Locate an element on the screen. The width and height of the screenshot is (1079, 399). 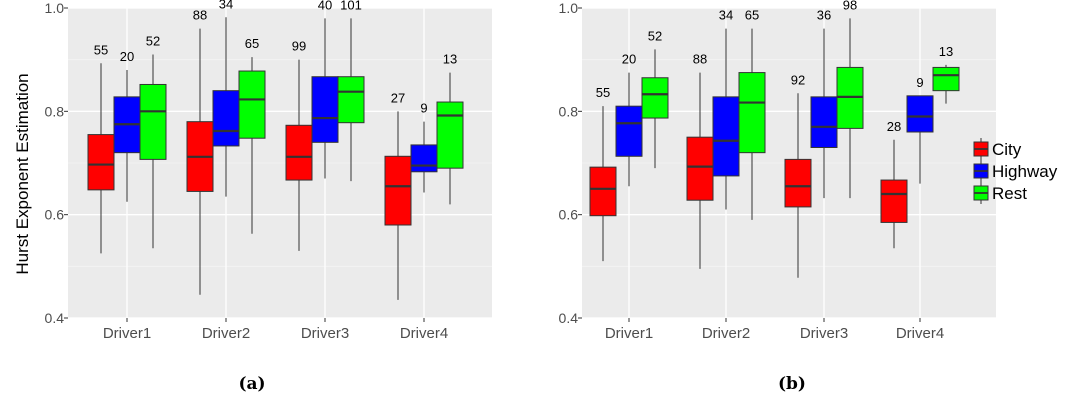
legend-label: Highway is located at coordinates (1025, 171).